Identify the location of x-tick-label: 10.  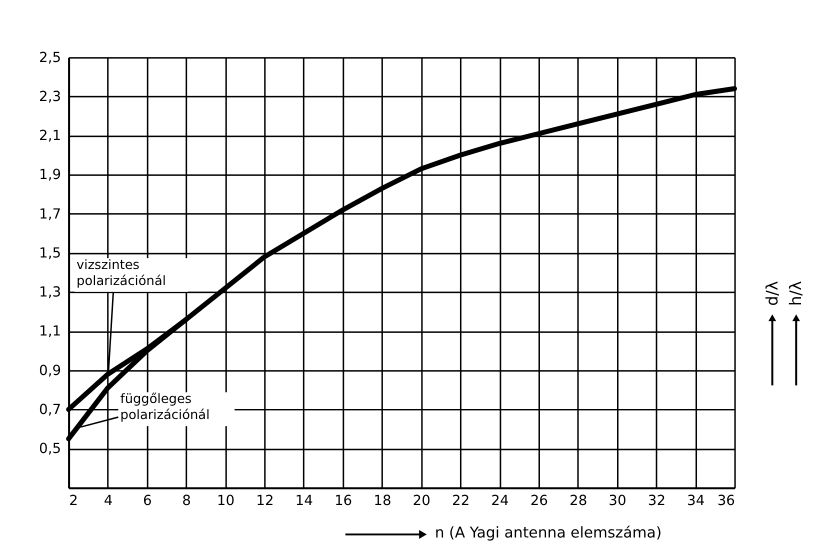
(225, 501).